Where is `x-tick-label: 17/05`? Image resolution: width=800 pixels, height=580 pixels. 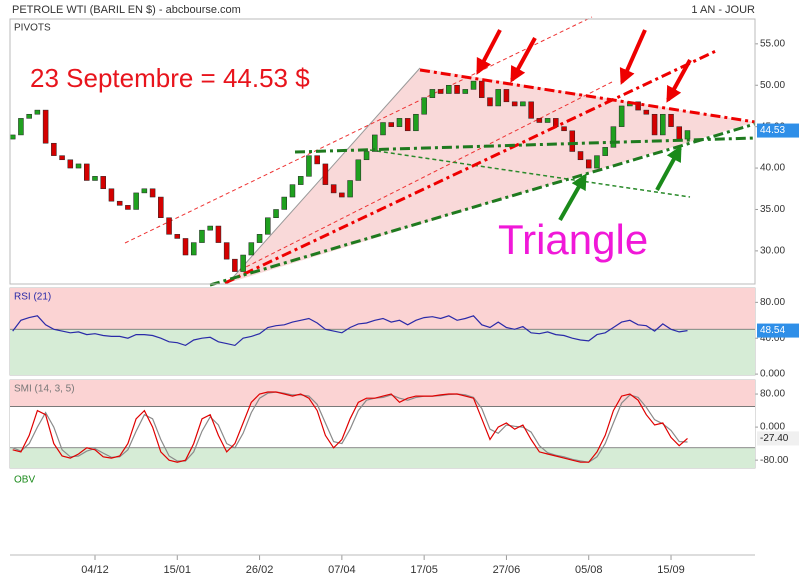
x-tick-label: 17/05 is located at coordinates (424, 570).